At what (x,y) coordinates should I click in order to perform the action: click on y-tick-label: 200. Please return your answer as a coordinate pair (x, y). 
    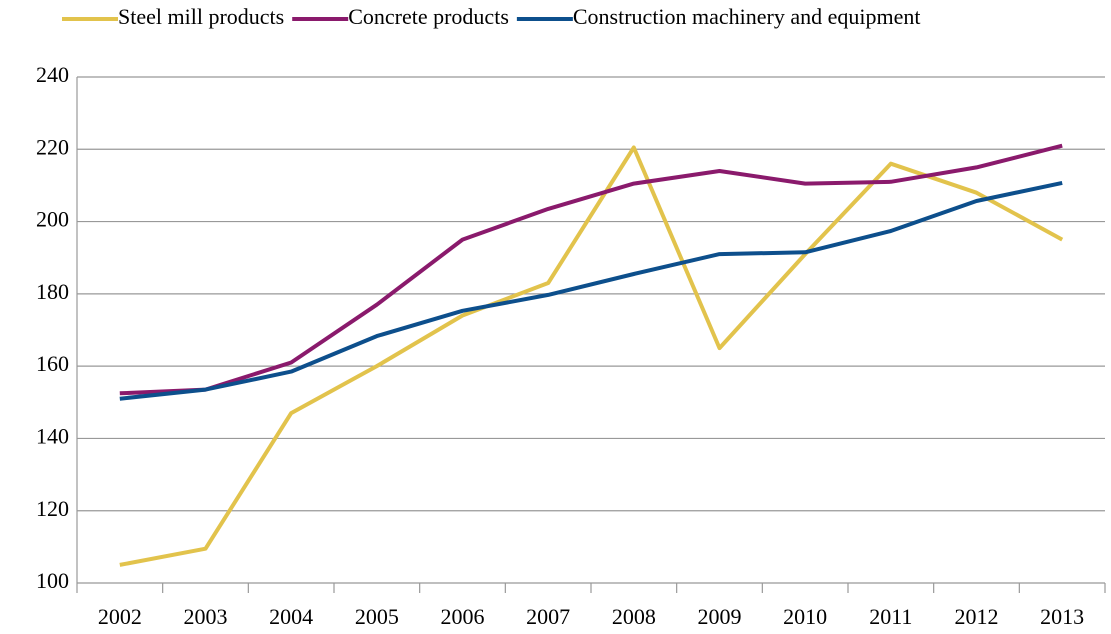
    Looking at the image, I should click on (52, 219).